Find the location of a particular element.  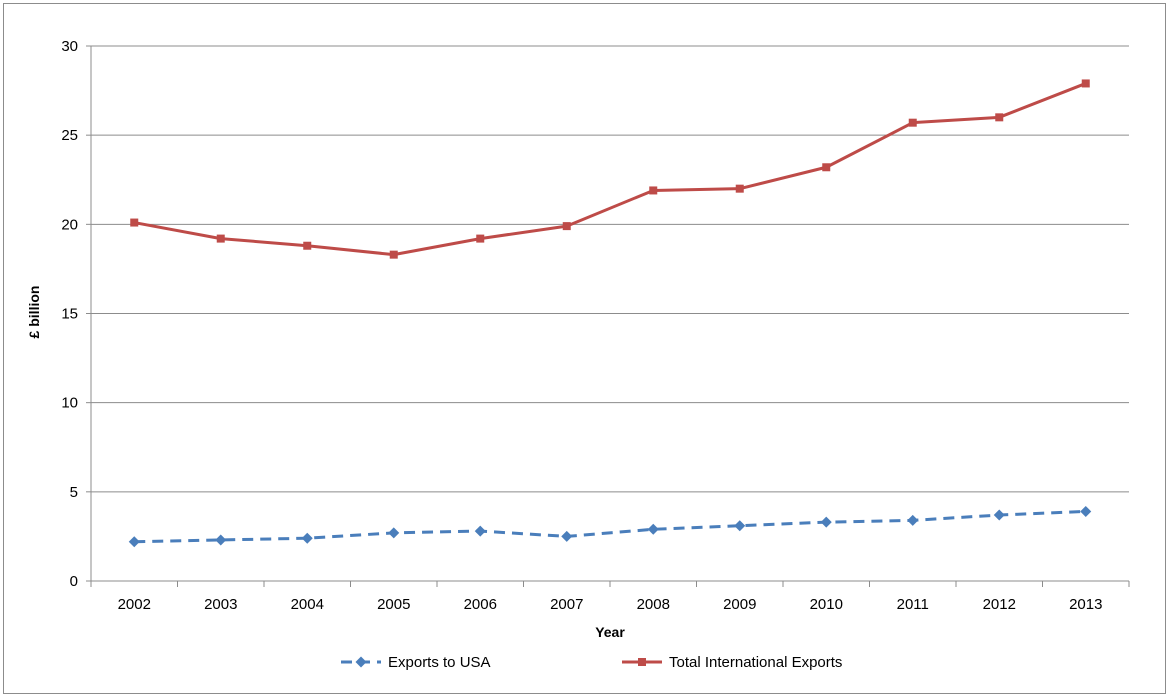

x-tick-label: 2006 is located at coordinates (480, 604).